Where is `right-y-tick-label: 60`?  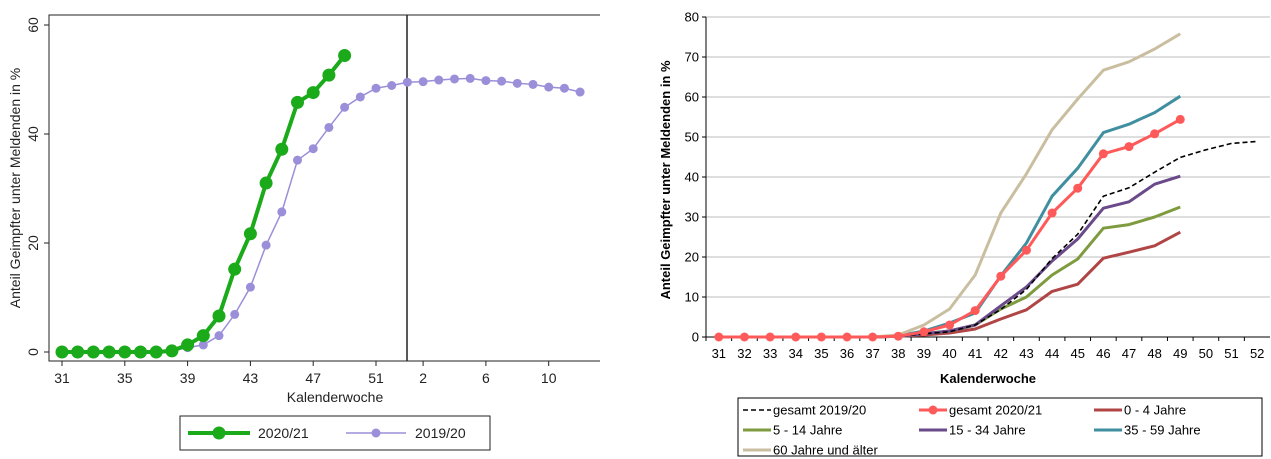
right-y-tick-label: 60 is located at coordinates (692, 97).